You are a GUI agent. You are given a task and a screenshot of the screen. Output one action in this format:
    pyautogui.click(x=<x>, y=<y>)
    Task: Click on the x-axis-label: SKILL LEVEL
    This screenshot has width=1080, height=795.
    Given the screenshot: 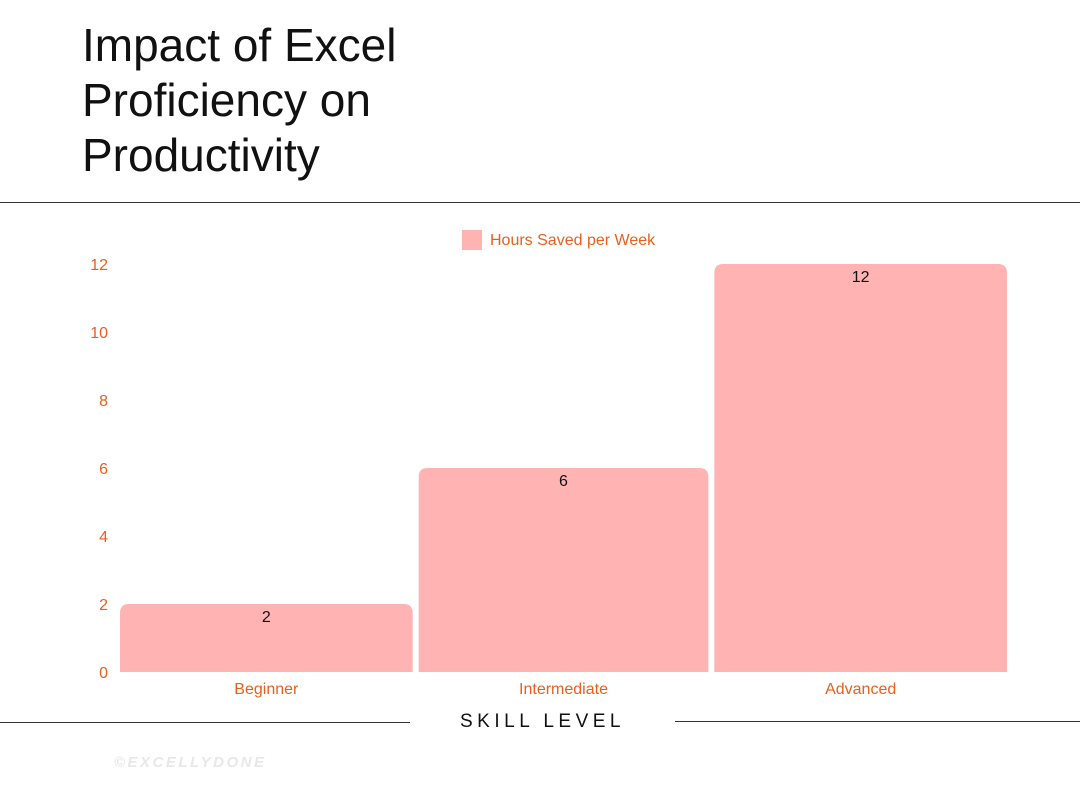 What is the action you would take?
    pyautogui.click(x=542, y=721)
    